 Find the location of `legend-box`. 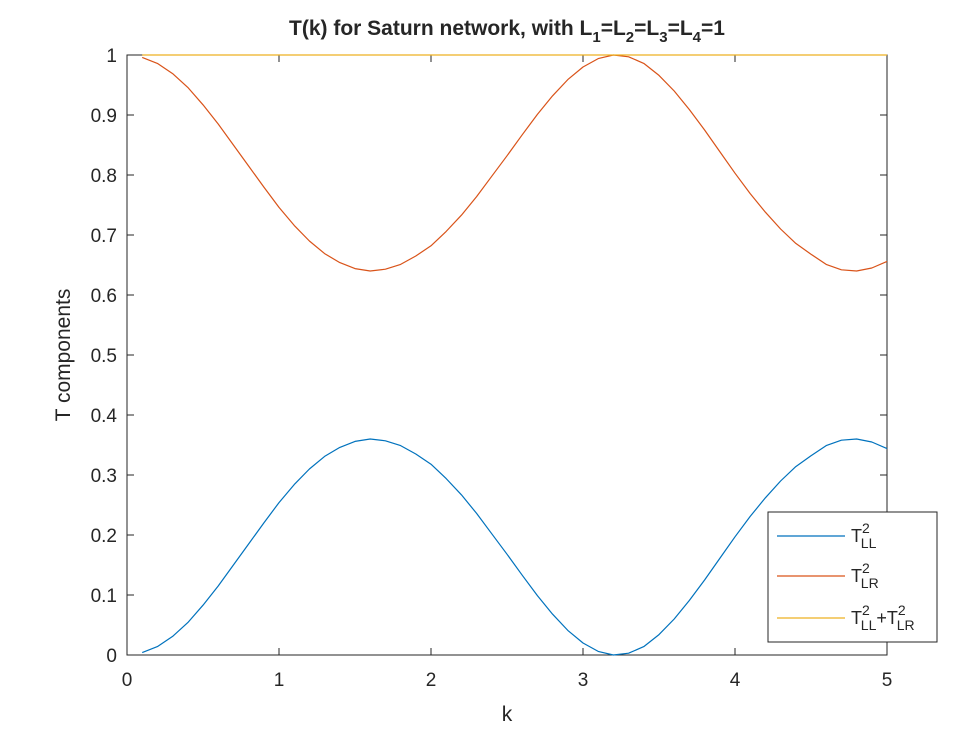

legend-box is located at coordinates (852, 577).